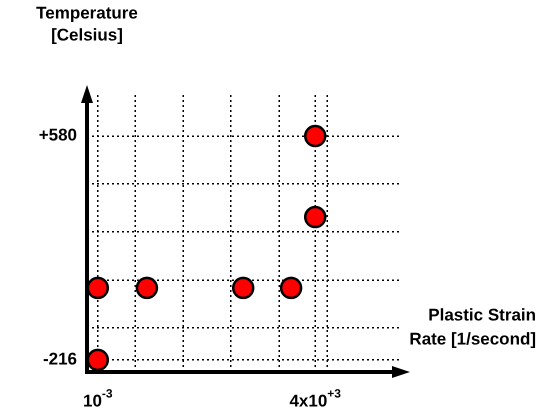 The image size is (544, 417). I want to click on y-axis-title: Temperature [Celsius], so click(87, 24).